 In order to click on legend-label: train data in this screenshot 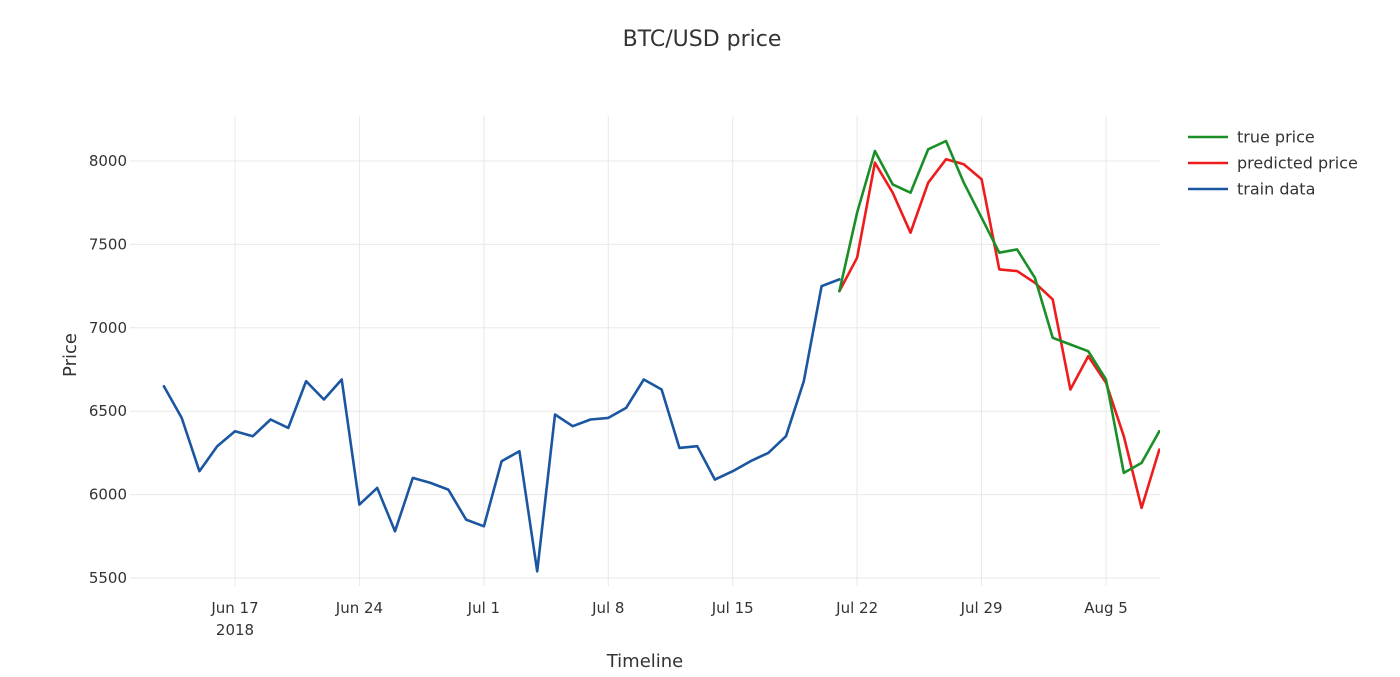, I will do `click(1276, 189)`.